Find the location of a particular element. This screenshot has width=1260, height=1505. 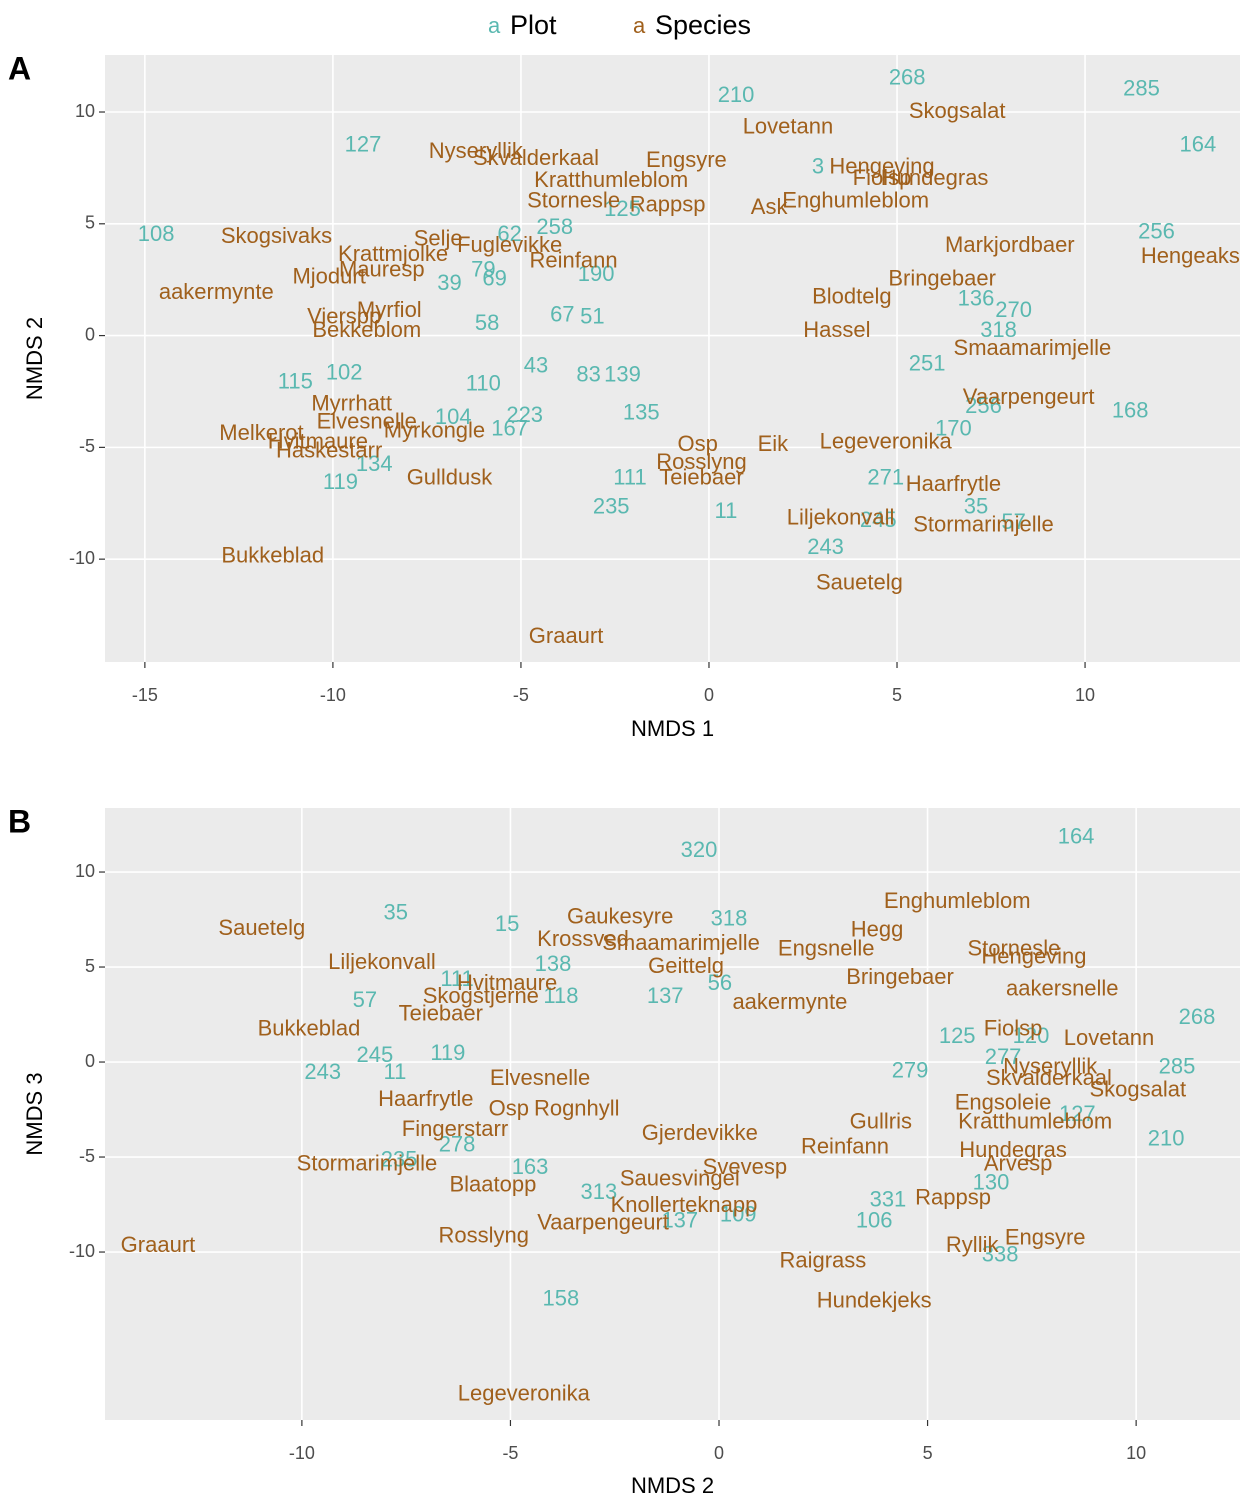

point-label: 167 is located at coordinates (509, 427).